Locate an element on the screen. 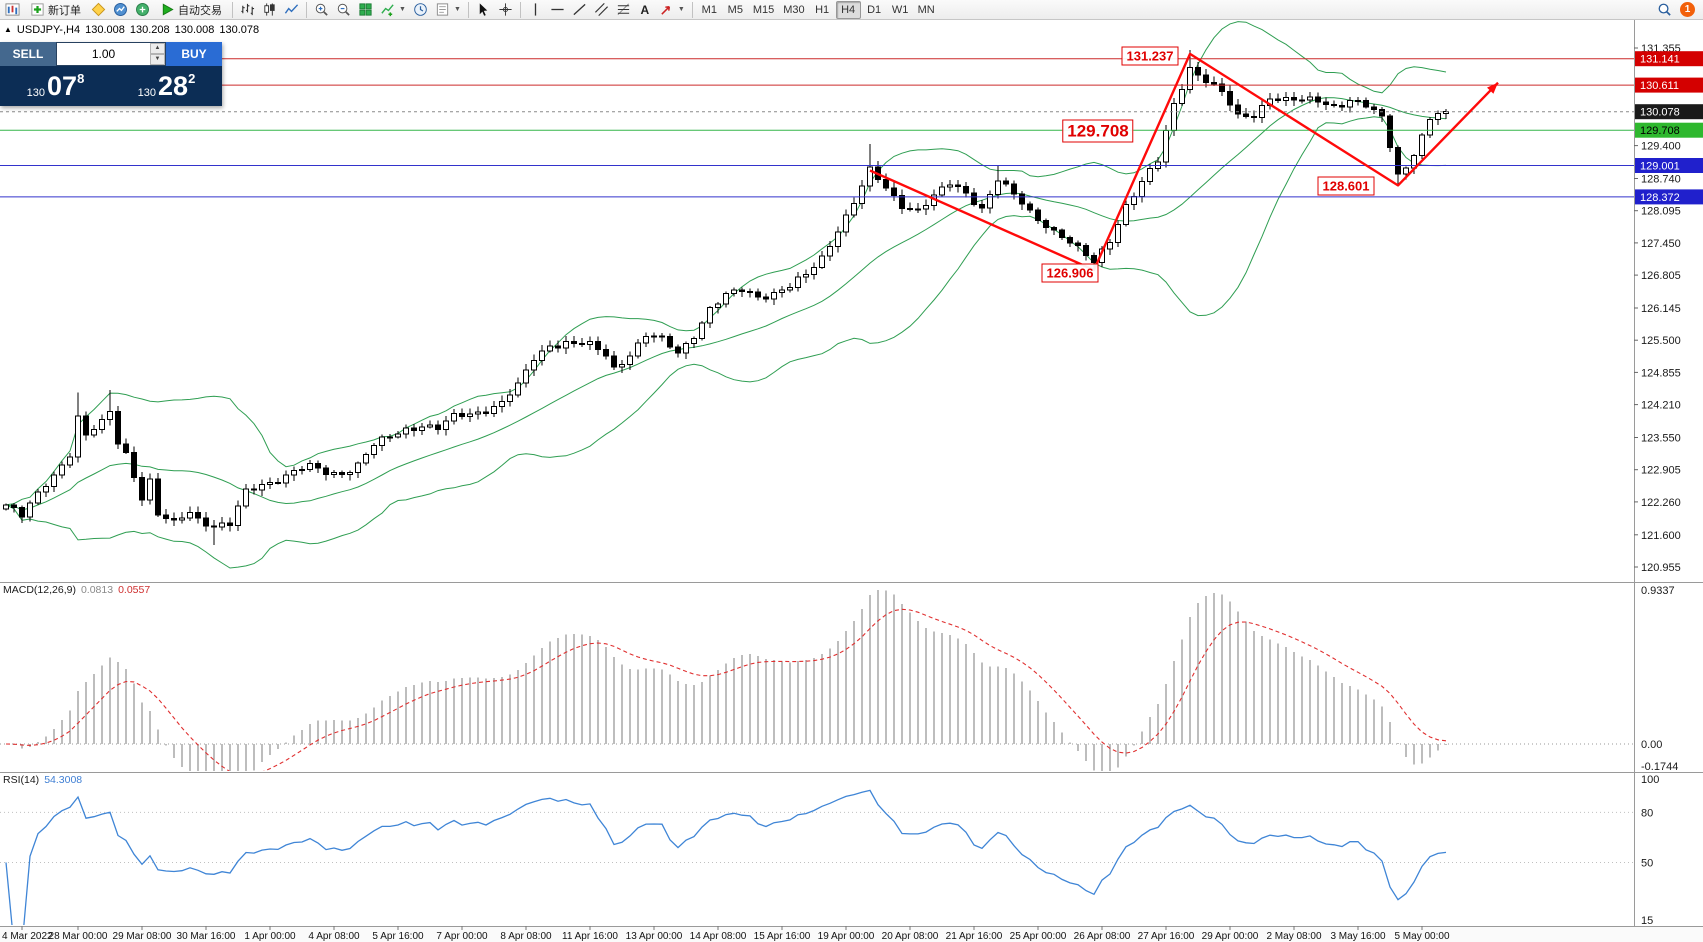 This screenshot has height=942, width=1703. time-periods-button is located at coordinates (420, 10).